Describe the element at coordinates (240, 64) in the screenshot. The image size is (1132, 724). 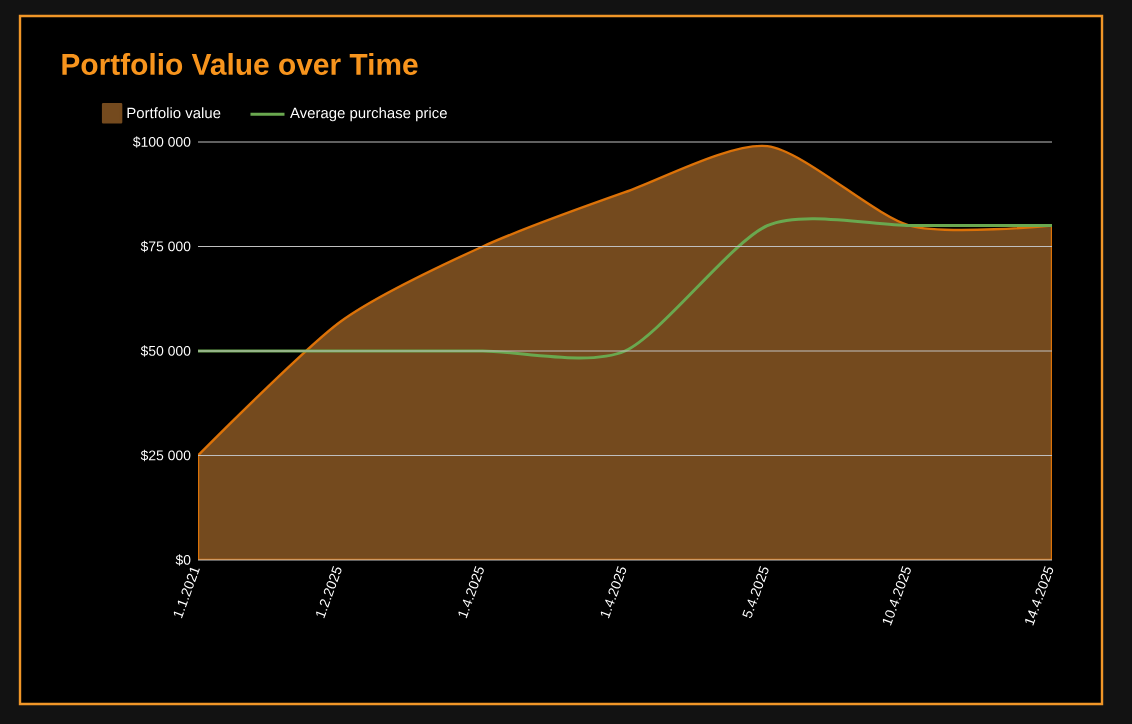
I see `chart-title: Portfolio Value over Time` at that location.